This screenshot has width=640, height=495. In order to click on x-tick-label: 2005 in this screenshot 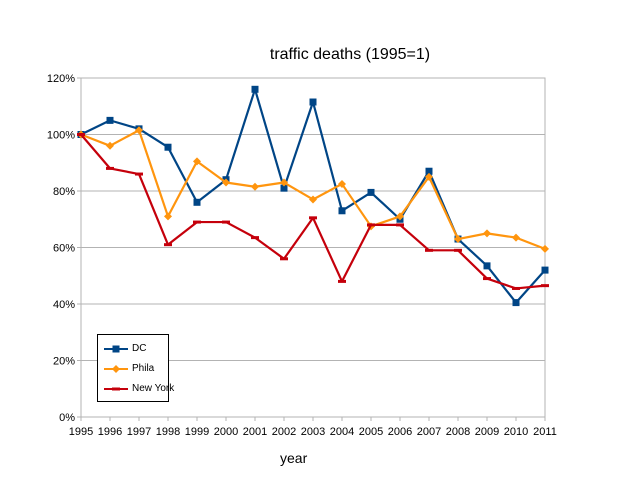, I will do `click(371, 432)`.